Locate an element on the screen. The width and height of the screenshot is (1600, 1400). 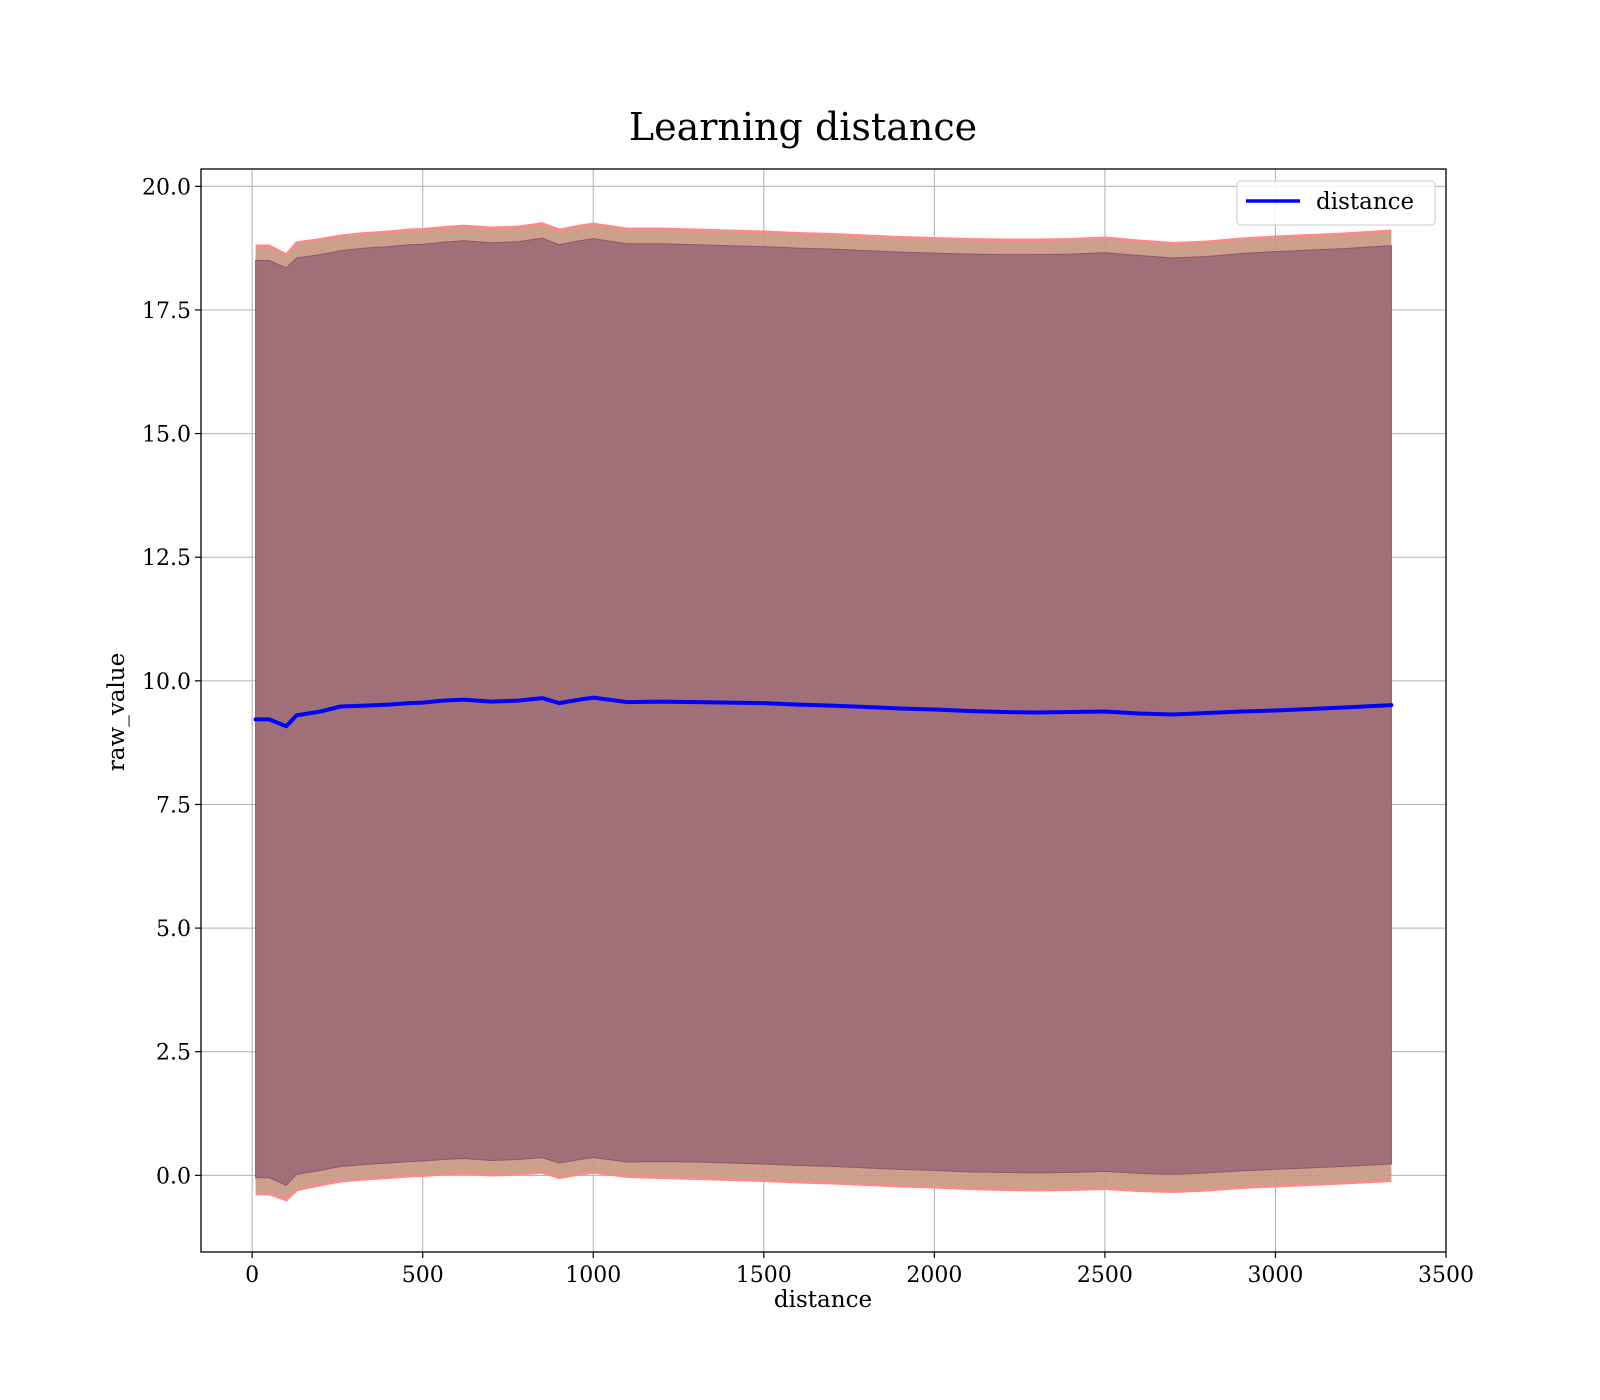
y-tick-label: 7.5 is located at coordinates (173, 805).